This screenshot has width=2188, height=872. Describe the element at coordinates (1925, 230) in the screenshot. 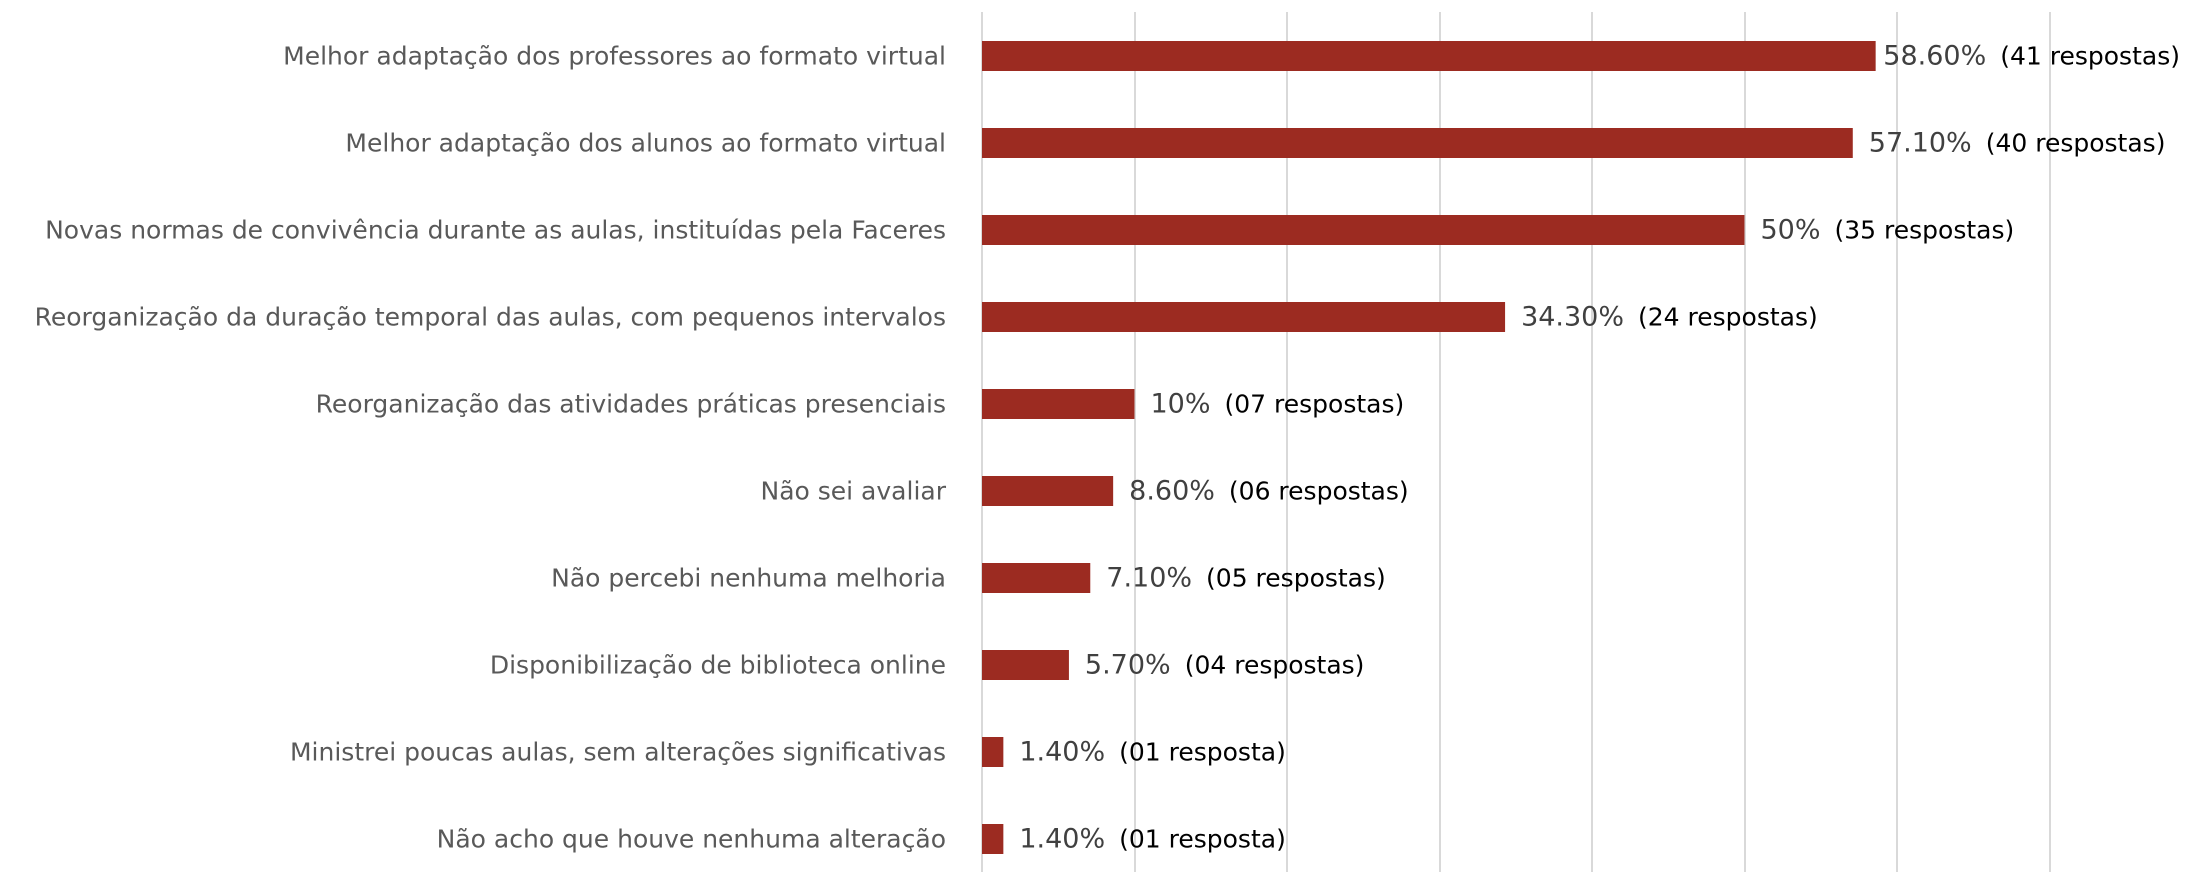

I see `response-count-label: (35 respostas)` at that location.